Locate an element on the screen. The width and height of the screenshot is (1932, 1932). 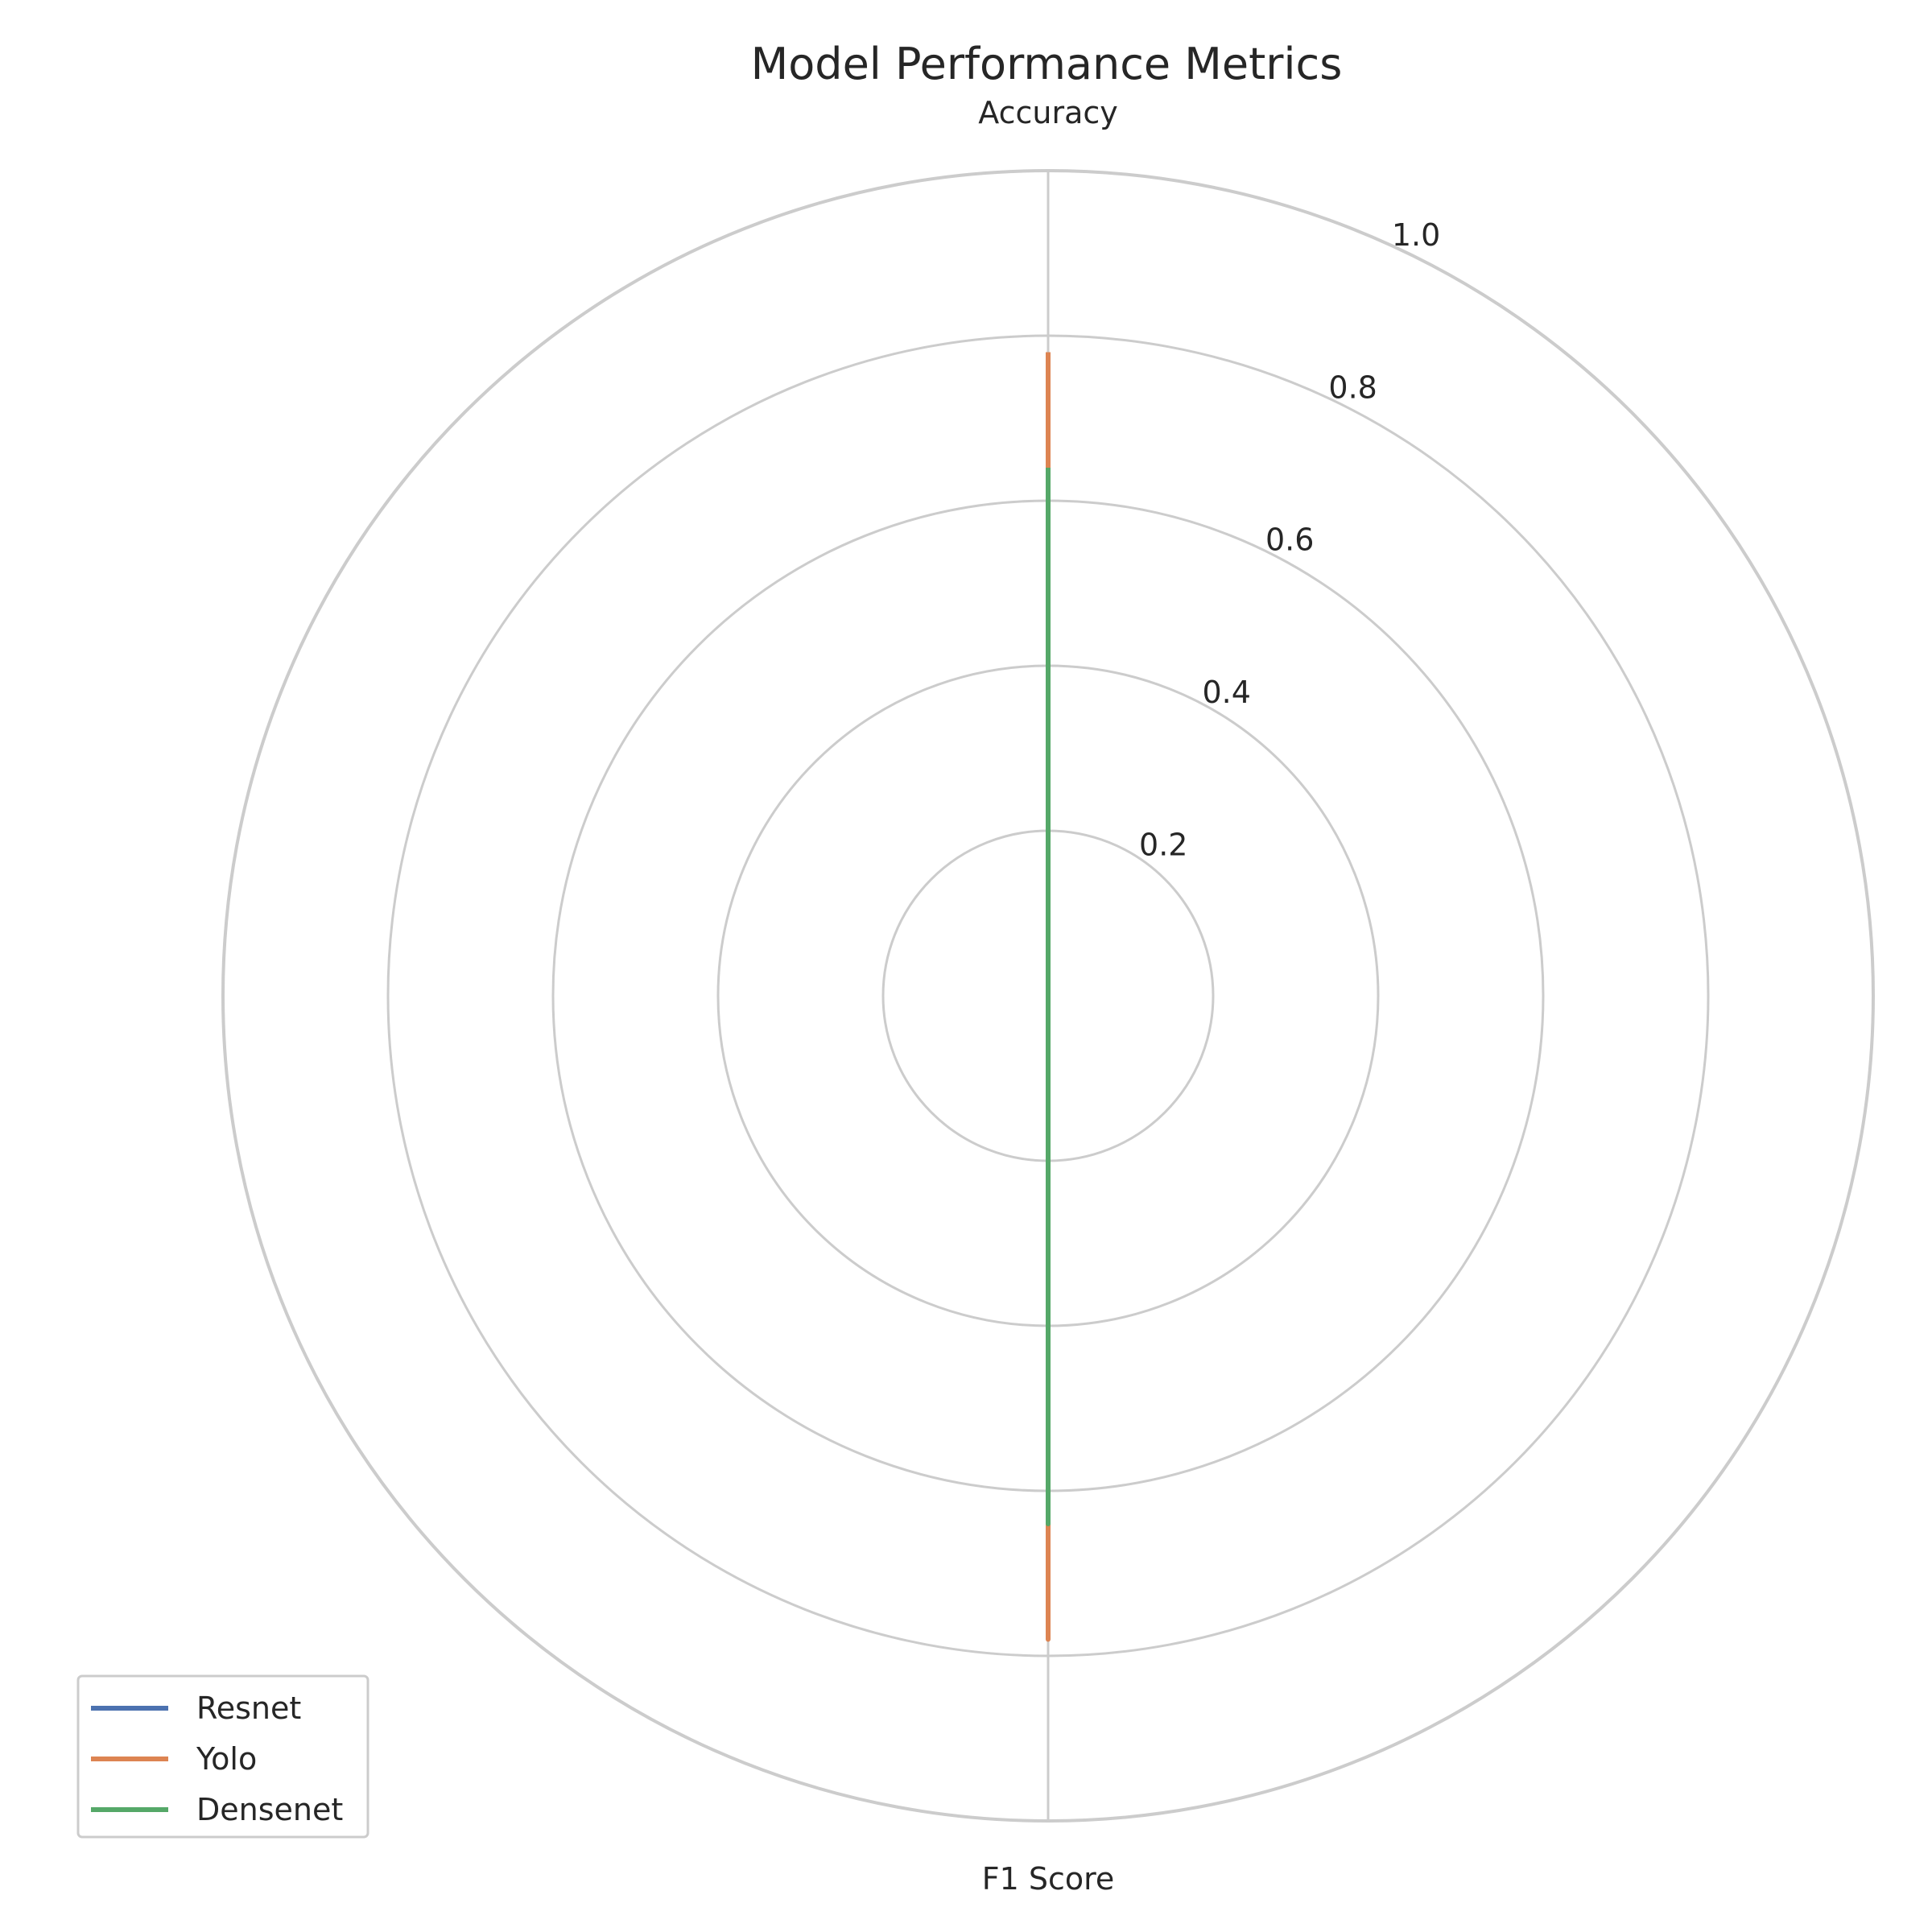
legend-frame is located at coordinates (222, 1756).